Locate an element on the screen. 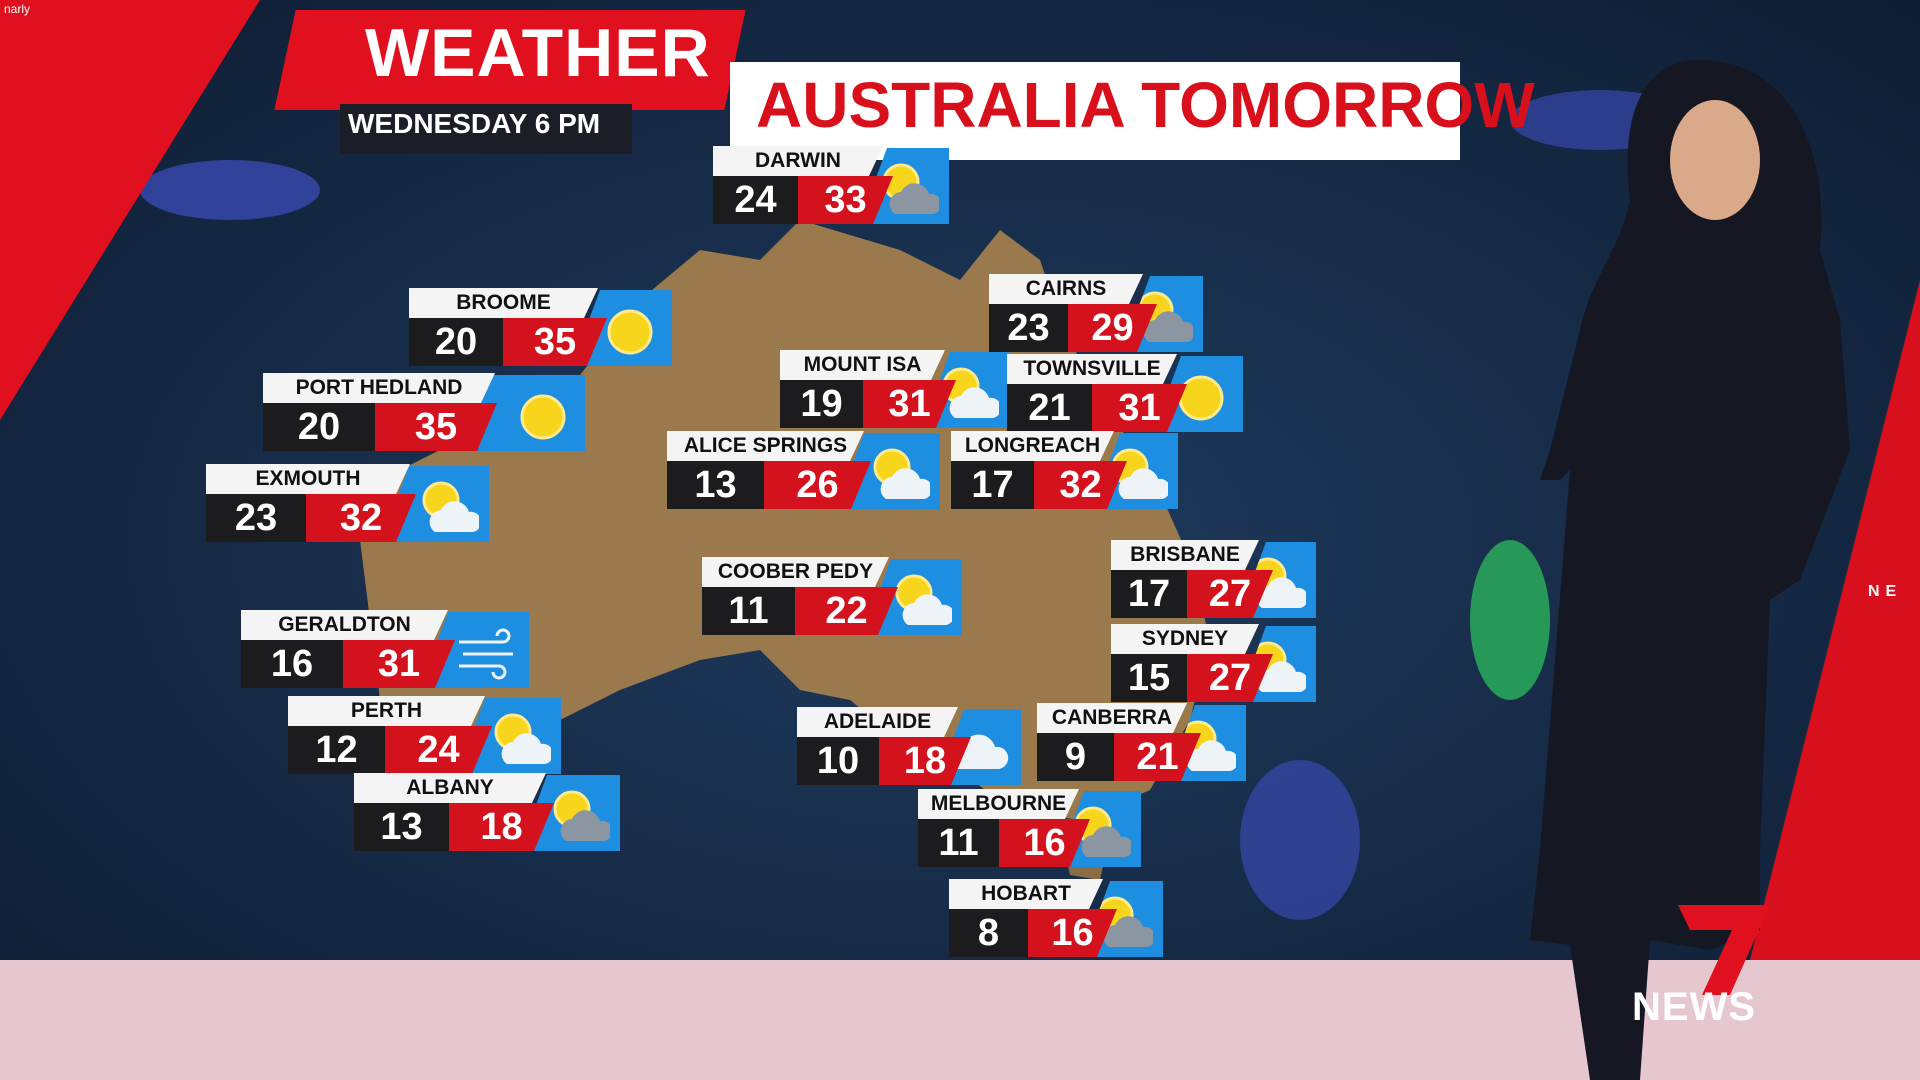 The height and width of the screenshot is (1080, 1920). title-weather: WEATHER is located at coordinates (538, 53).